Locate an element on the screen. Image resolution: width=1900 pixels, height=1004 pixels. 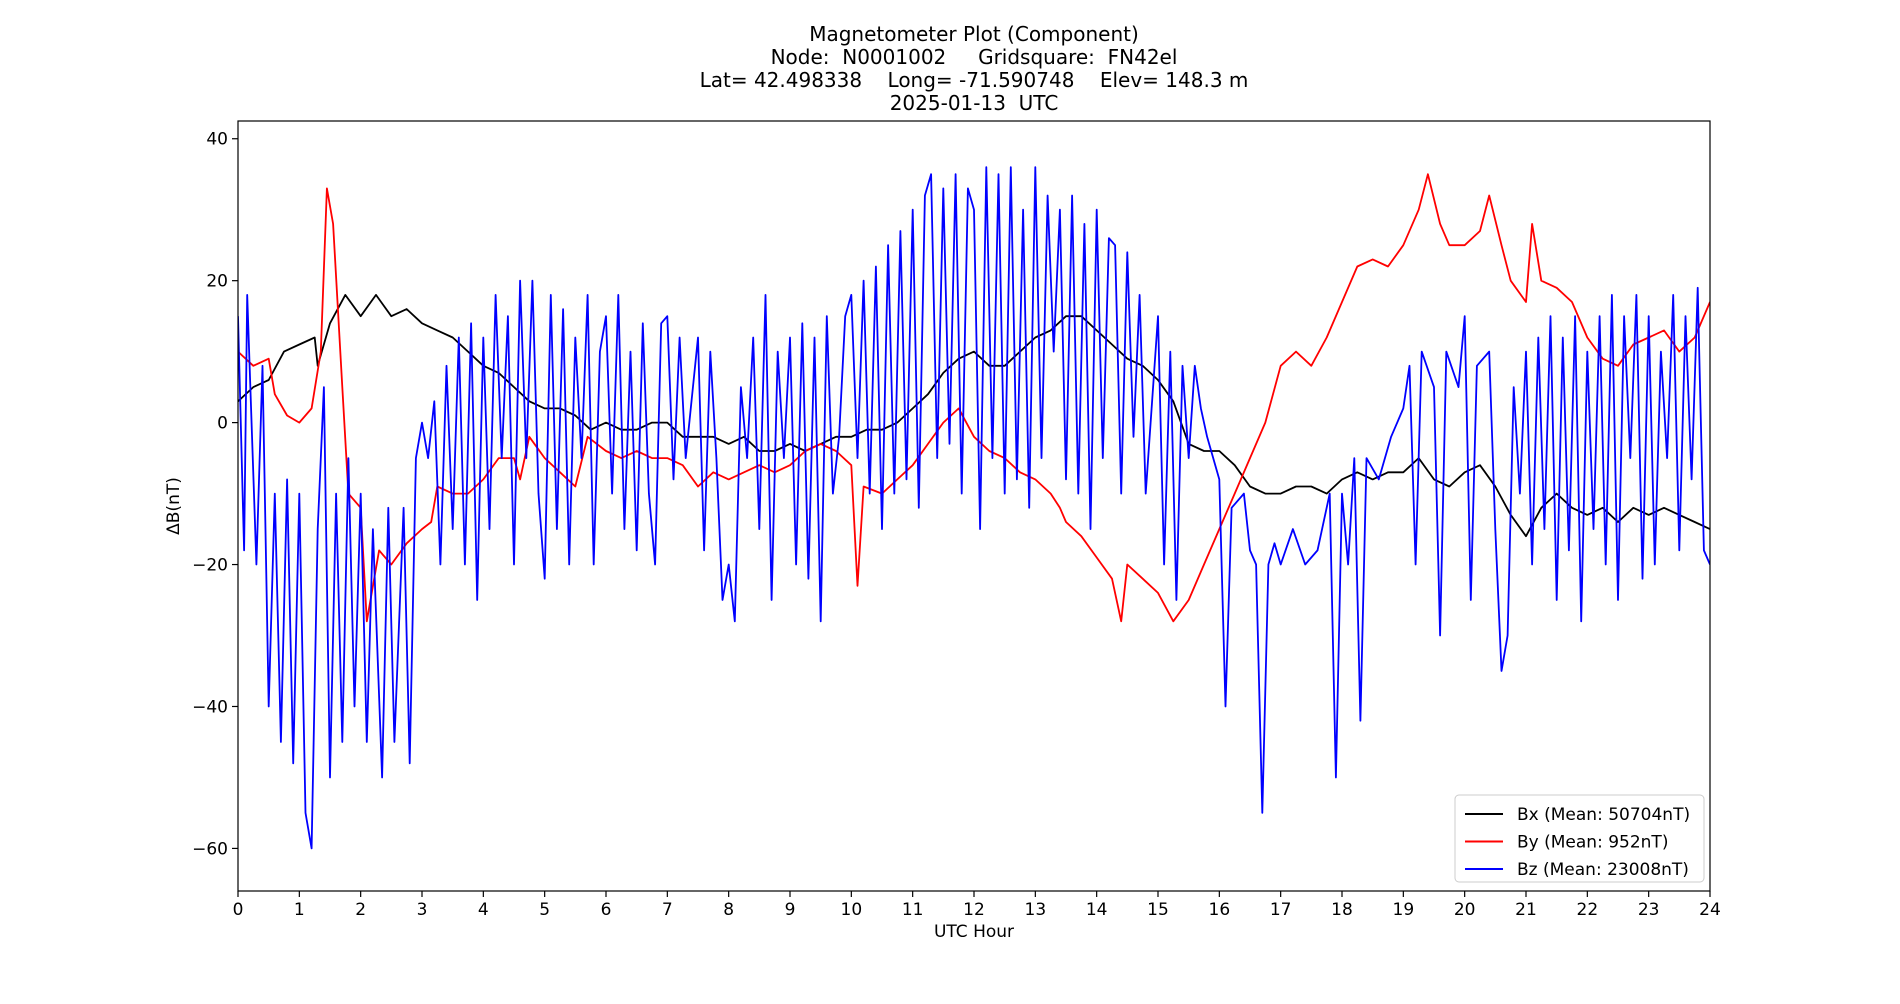
x-tick-label: 5 is located at coordinates (544, 910).